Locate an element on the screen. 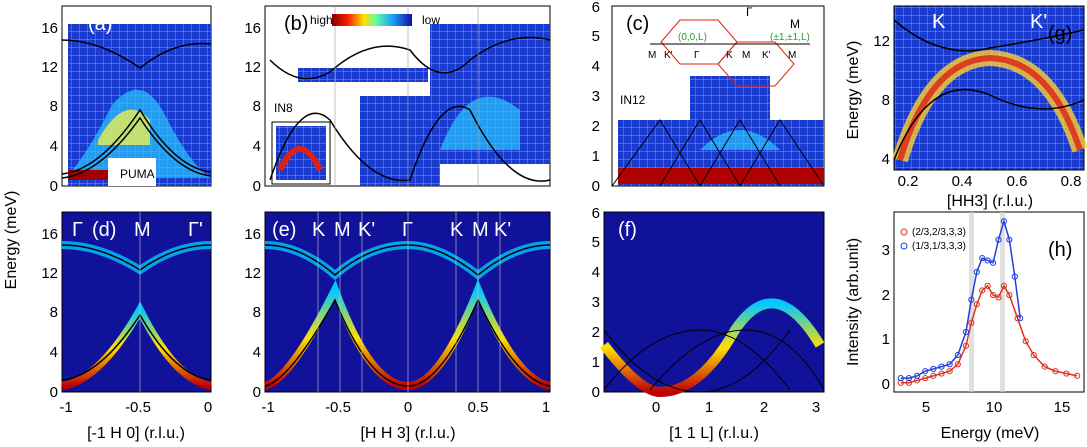  tick-g-y1: 8 is located at coordinates (886, 100).